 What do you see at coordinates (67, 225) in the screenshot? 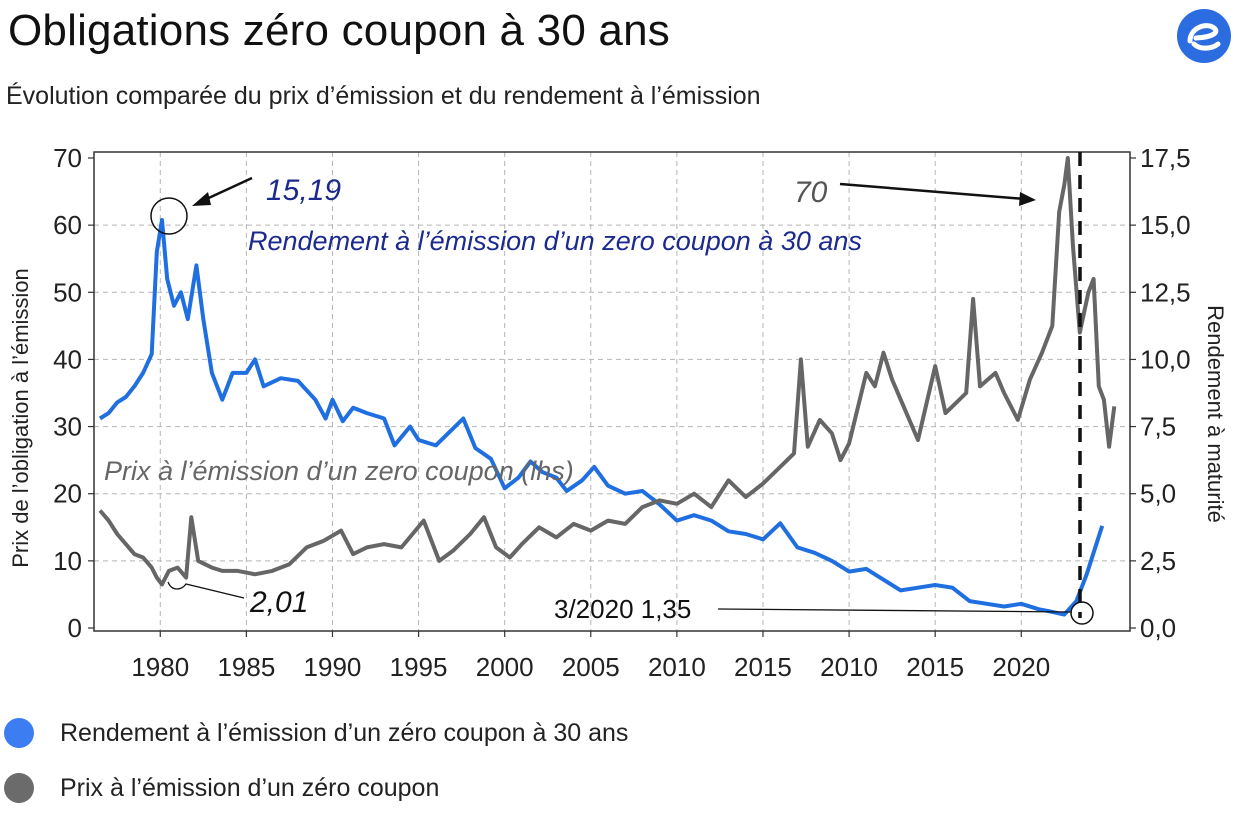
I see `left-tick-label: 60` at bounding box center [67, 225].